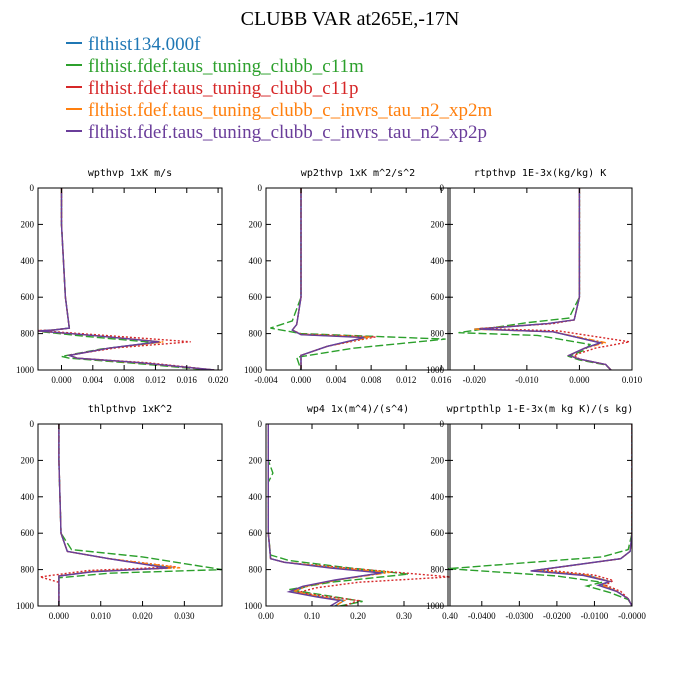  Describe the element at coordinates (256, 460) in the screenshot. I see `y-tick-label-4-1: 200` at that location.